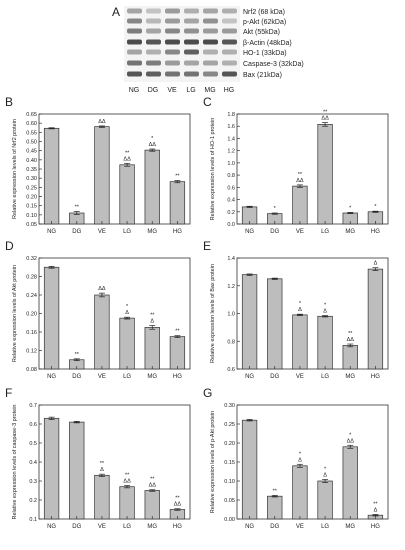  I want to click on y-tick-label: 0.16, so click(31, 333).